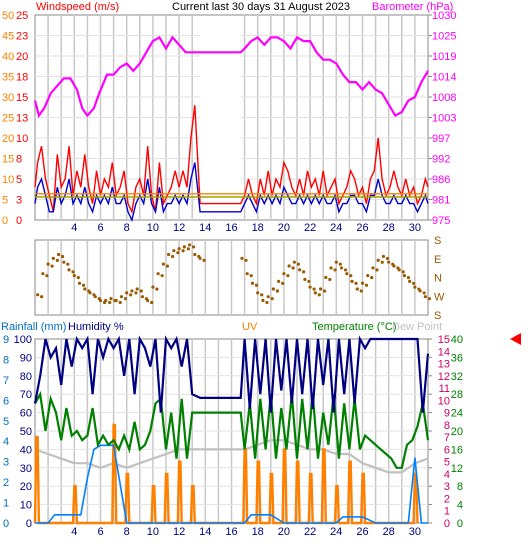 This screenshot has height=554, width=532. What do you see at coordinates (310, 228) in the screenshot?
I see `wind-x-tick: 22` at bounding box center [310, 228].